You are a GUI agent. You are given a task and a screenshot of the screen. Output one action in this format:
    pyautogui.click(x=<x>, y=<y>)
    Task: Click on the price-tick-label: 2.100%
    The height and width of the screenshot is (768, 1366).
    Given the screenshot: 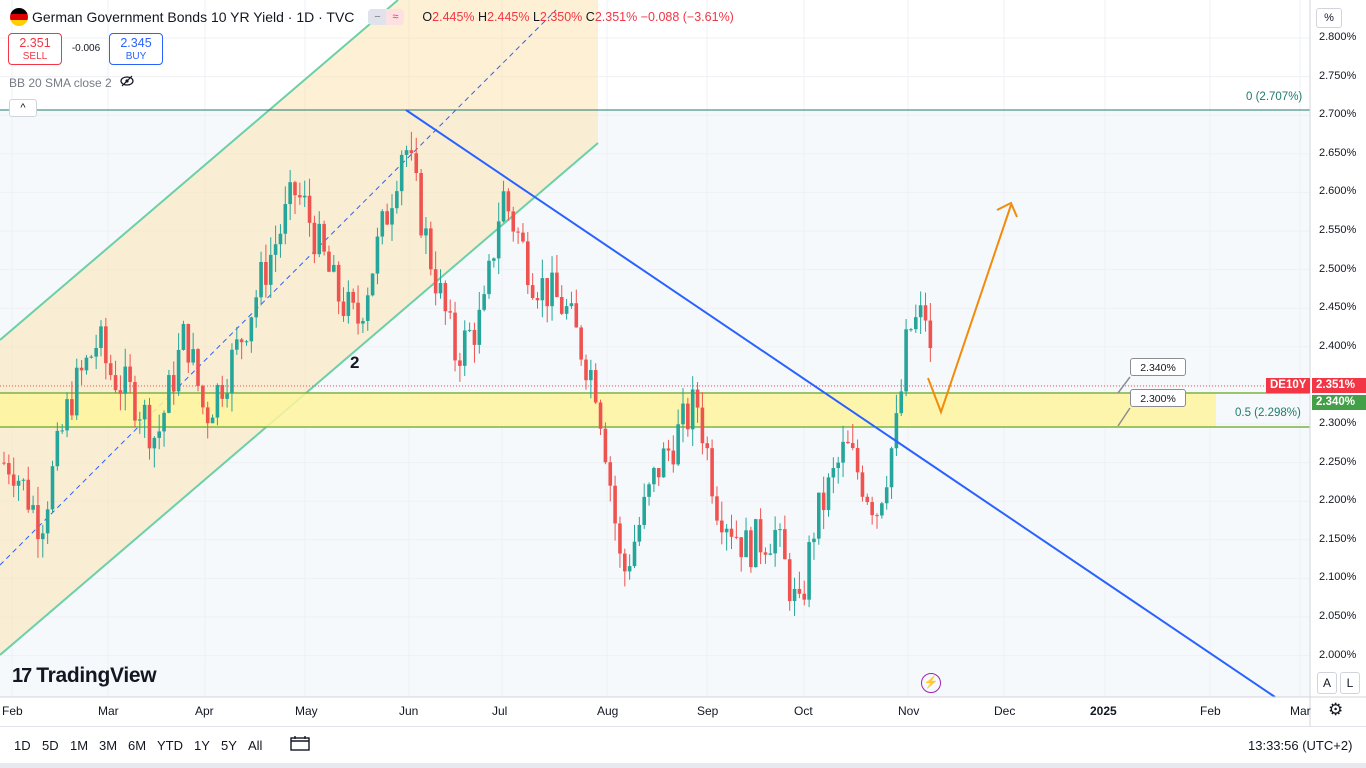 What is the action you would take?
    pyautogui.click(x=1338, y=577)
    